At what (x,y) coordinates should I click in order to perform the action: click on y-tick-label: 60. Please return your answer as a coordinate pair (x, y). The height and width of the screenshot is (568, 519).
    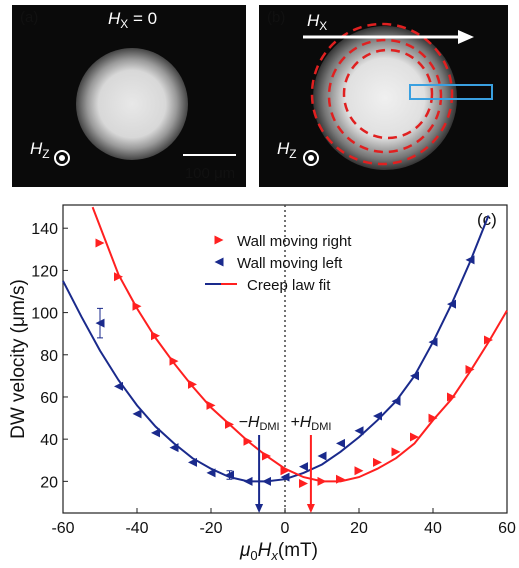
    Looking at the image, I should click on (49, 398).